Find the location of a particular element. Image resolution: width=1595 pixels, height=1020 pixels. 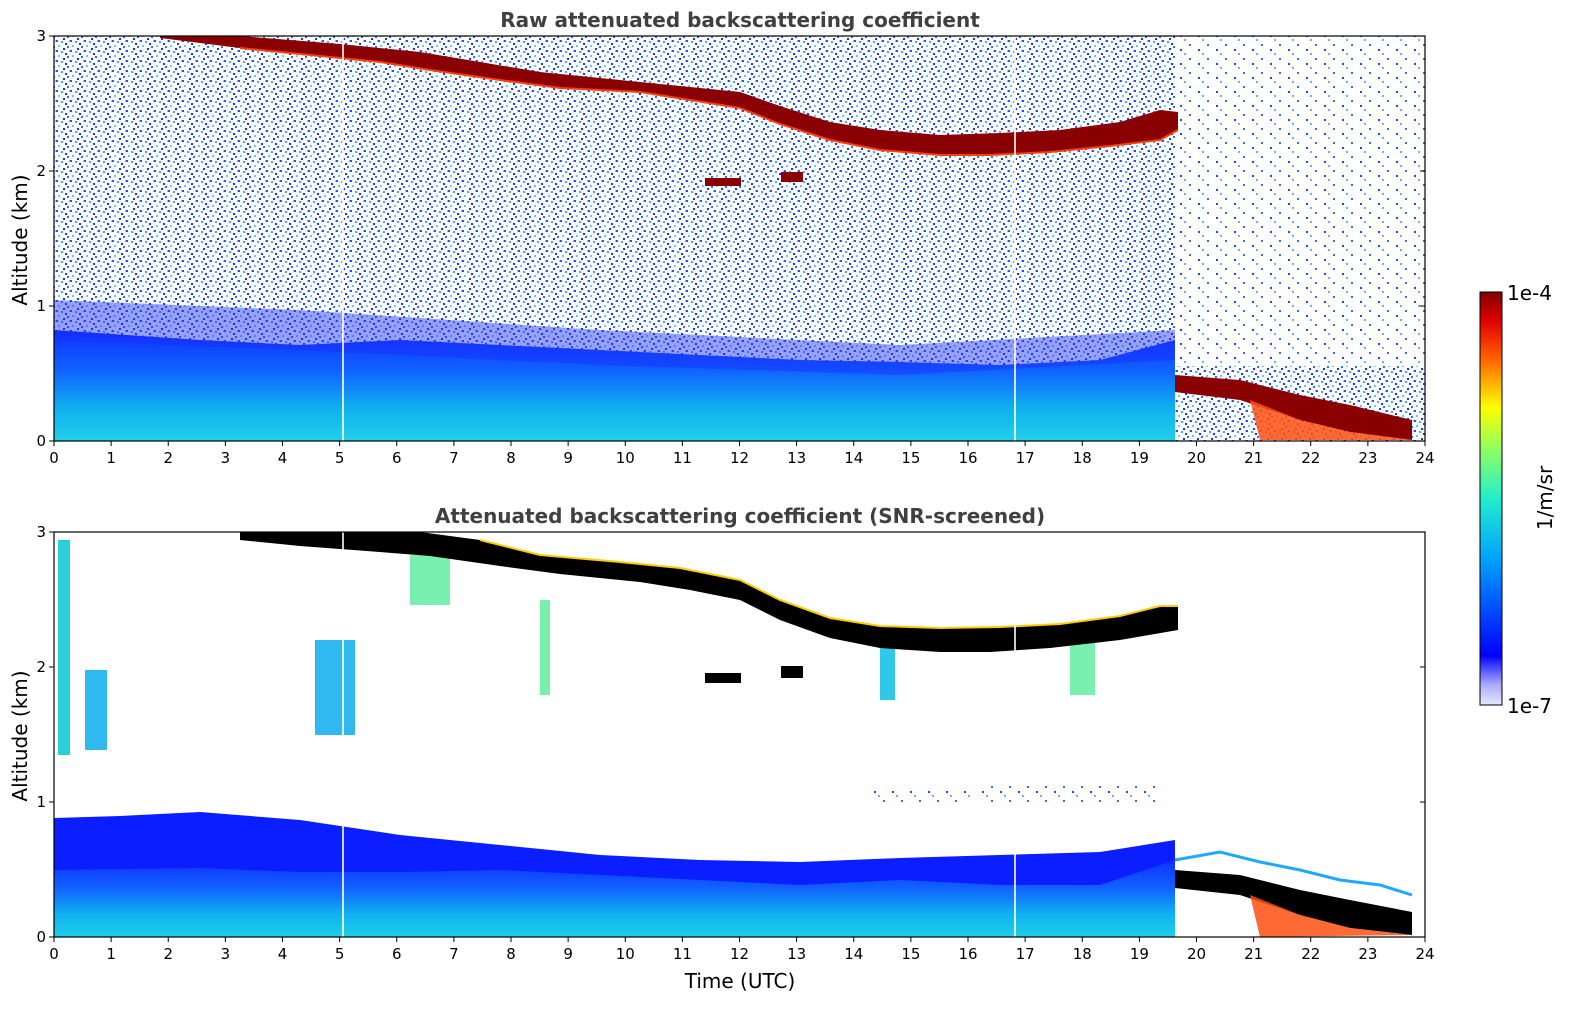

bottom-xtick-label-0: 0 is located at coordinates (54, 954).